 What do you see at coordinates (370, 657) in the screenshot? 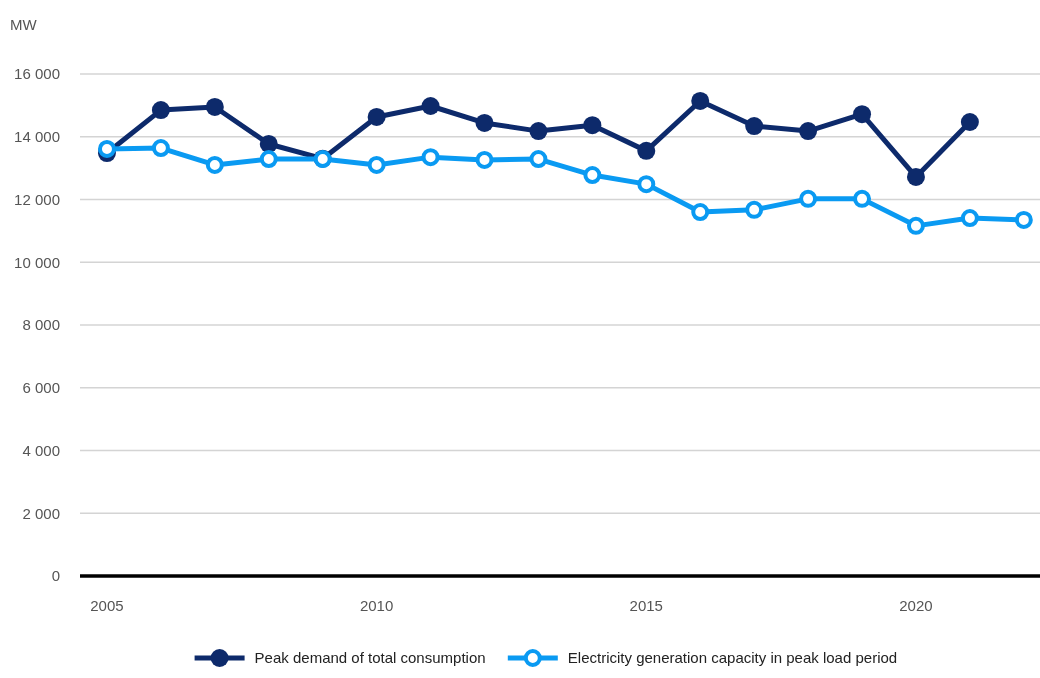
I see `legend-label: Peak demand of total consumption` at bounding box center [370, 657].